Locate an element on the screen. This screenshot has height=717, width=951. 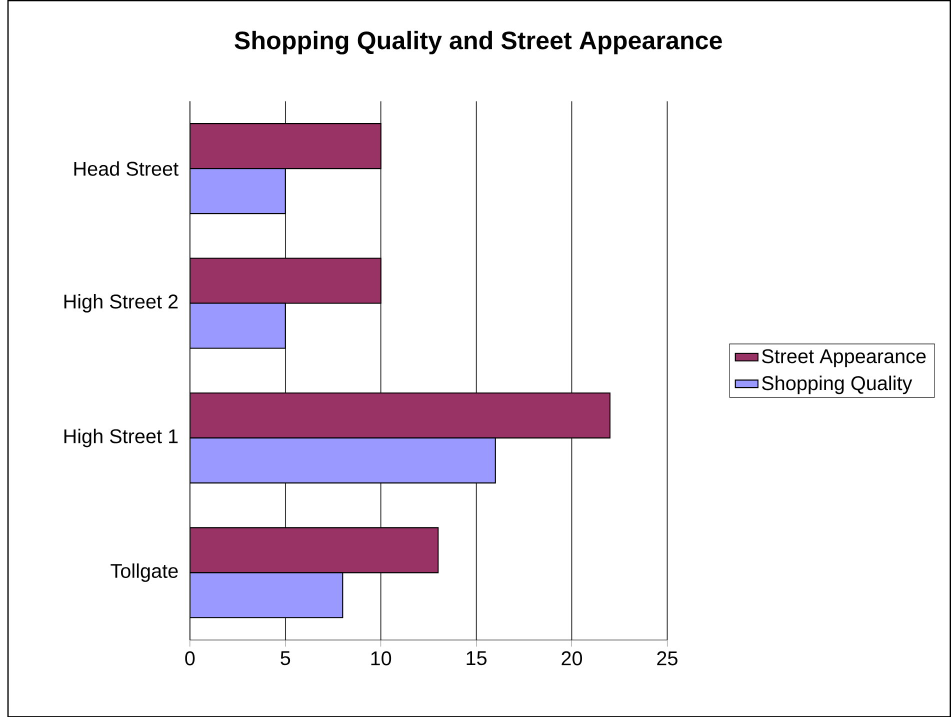
x-tick-label: 20 is located at coordinates (572, 658).